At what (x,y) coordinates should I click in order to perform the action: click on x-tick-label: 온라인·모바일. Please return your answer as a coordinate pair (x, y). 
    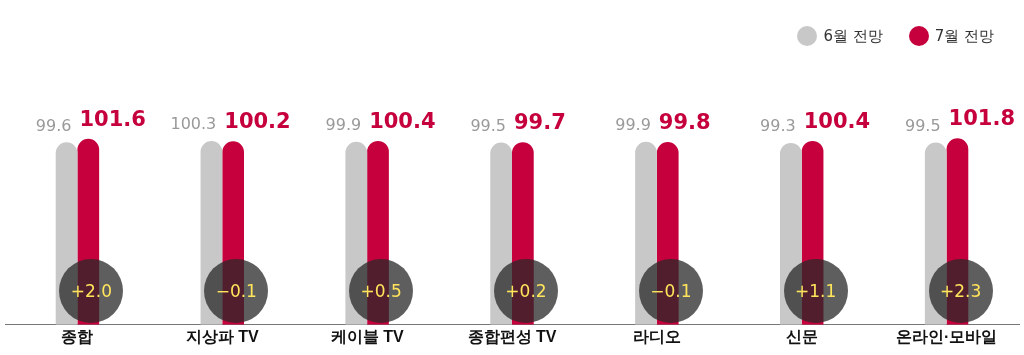
    Looking at the image, I should click on (946, 336).